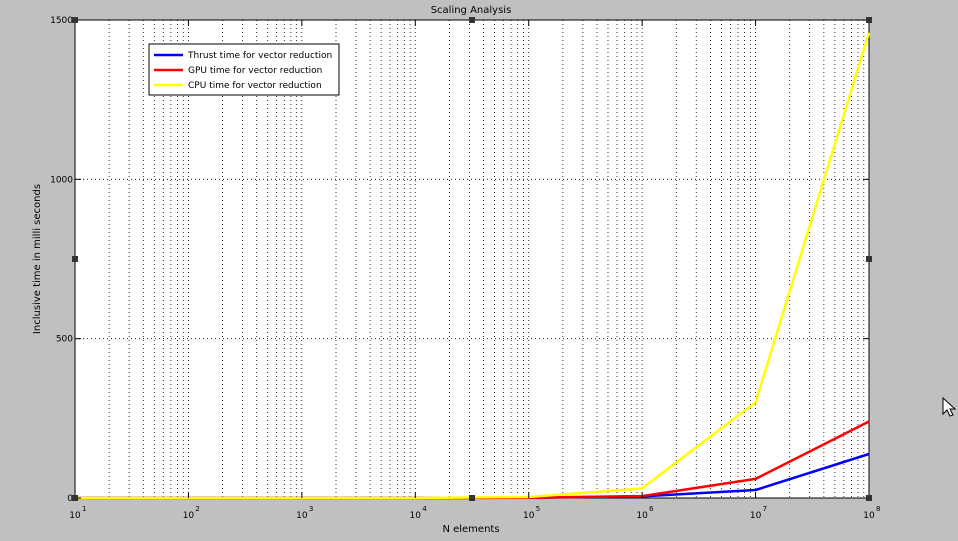  I want to click on x-tick-exponent: 5, so click(538, 509).